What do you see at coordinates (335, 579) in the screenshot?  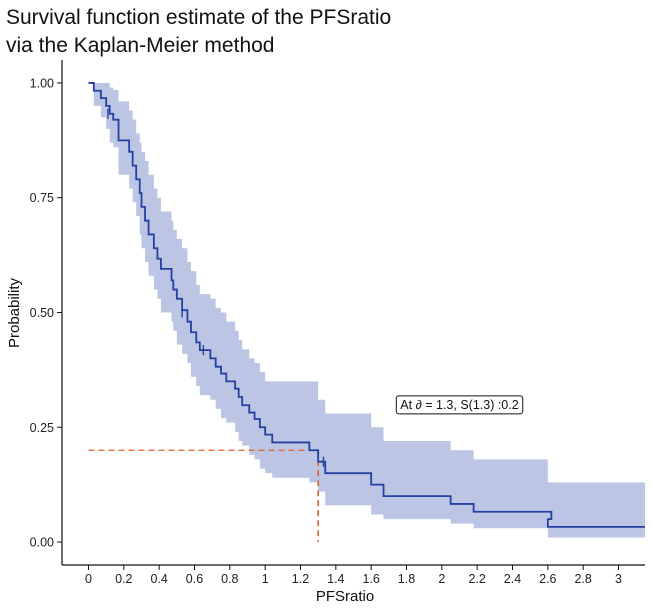 I see `x-tick-label-7: 1.4` at bounding box center [335, 579].